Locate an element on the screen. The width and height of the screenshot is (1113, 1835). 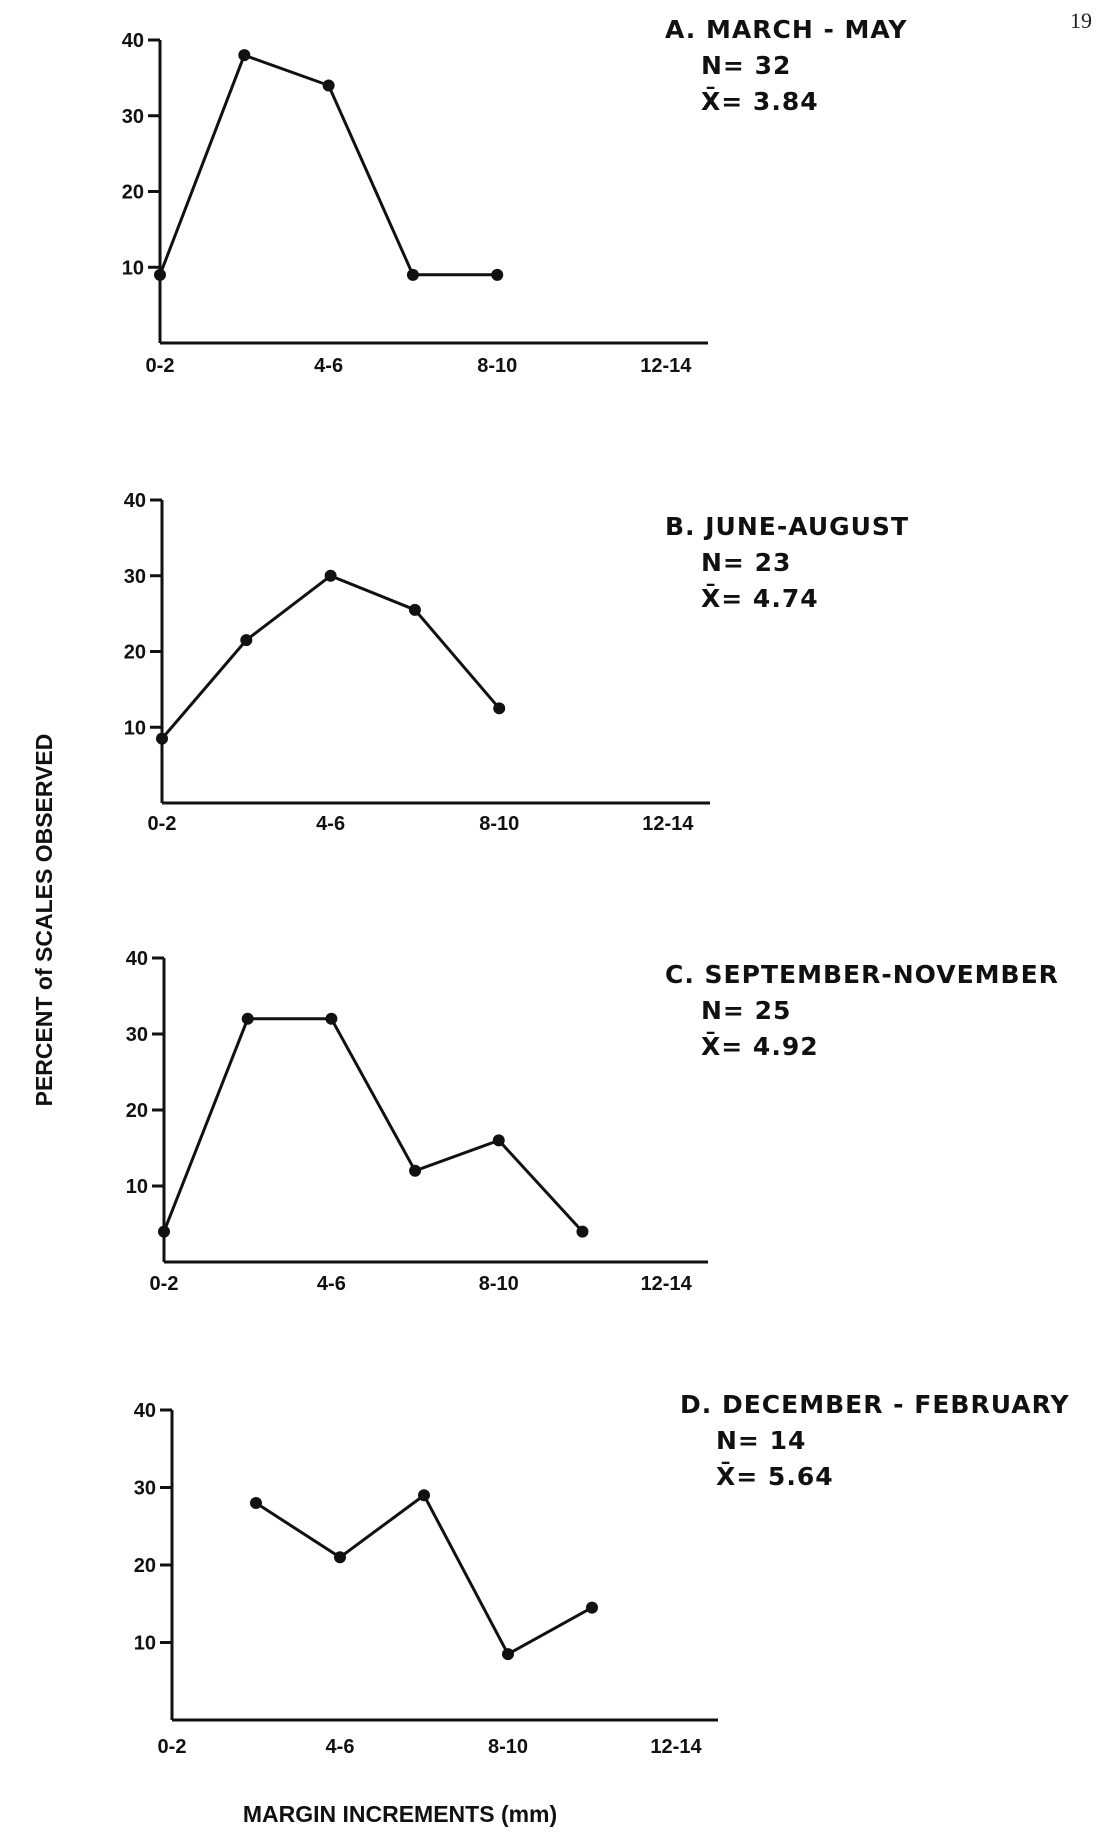
panel-title: C. SEPTEMBER-NOVEMBER is located at coordinates (862, 974).